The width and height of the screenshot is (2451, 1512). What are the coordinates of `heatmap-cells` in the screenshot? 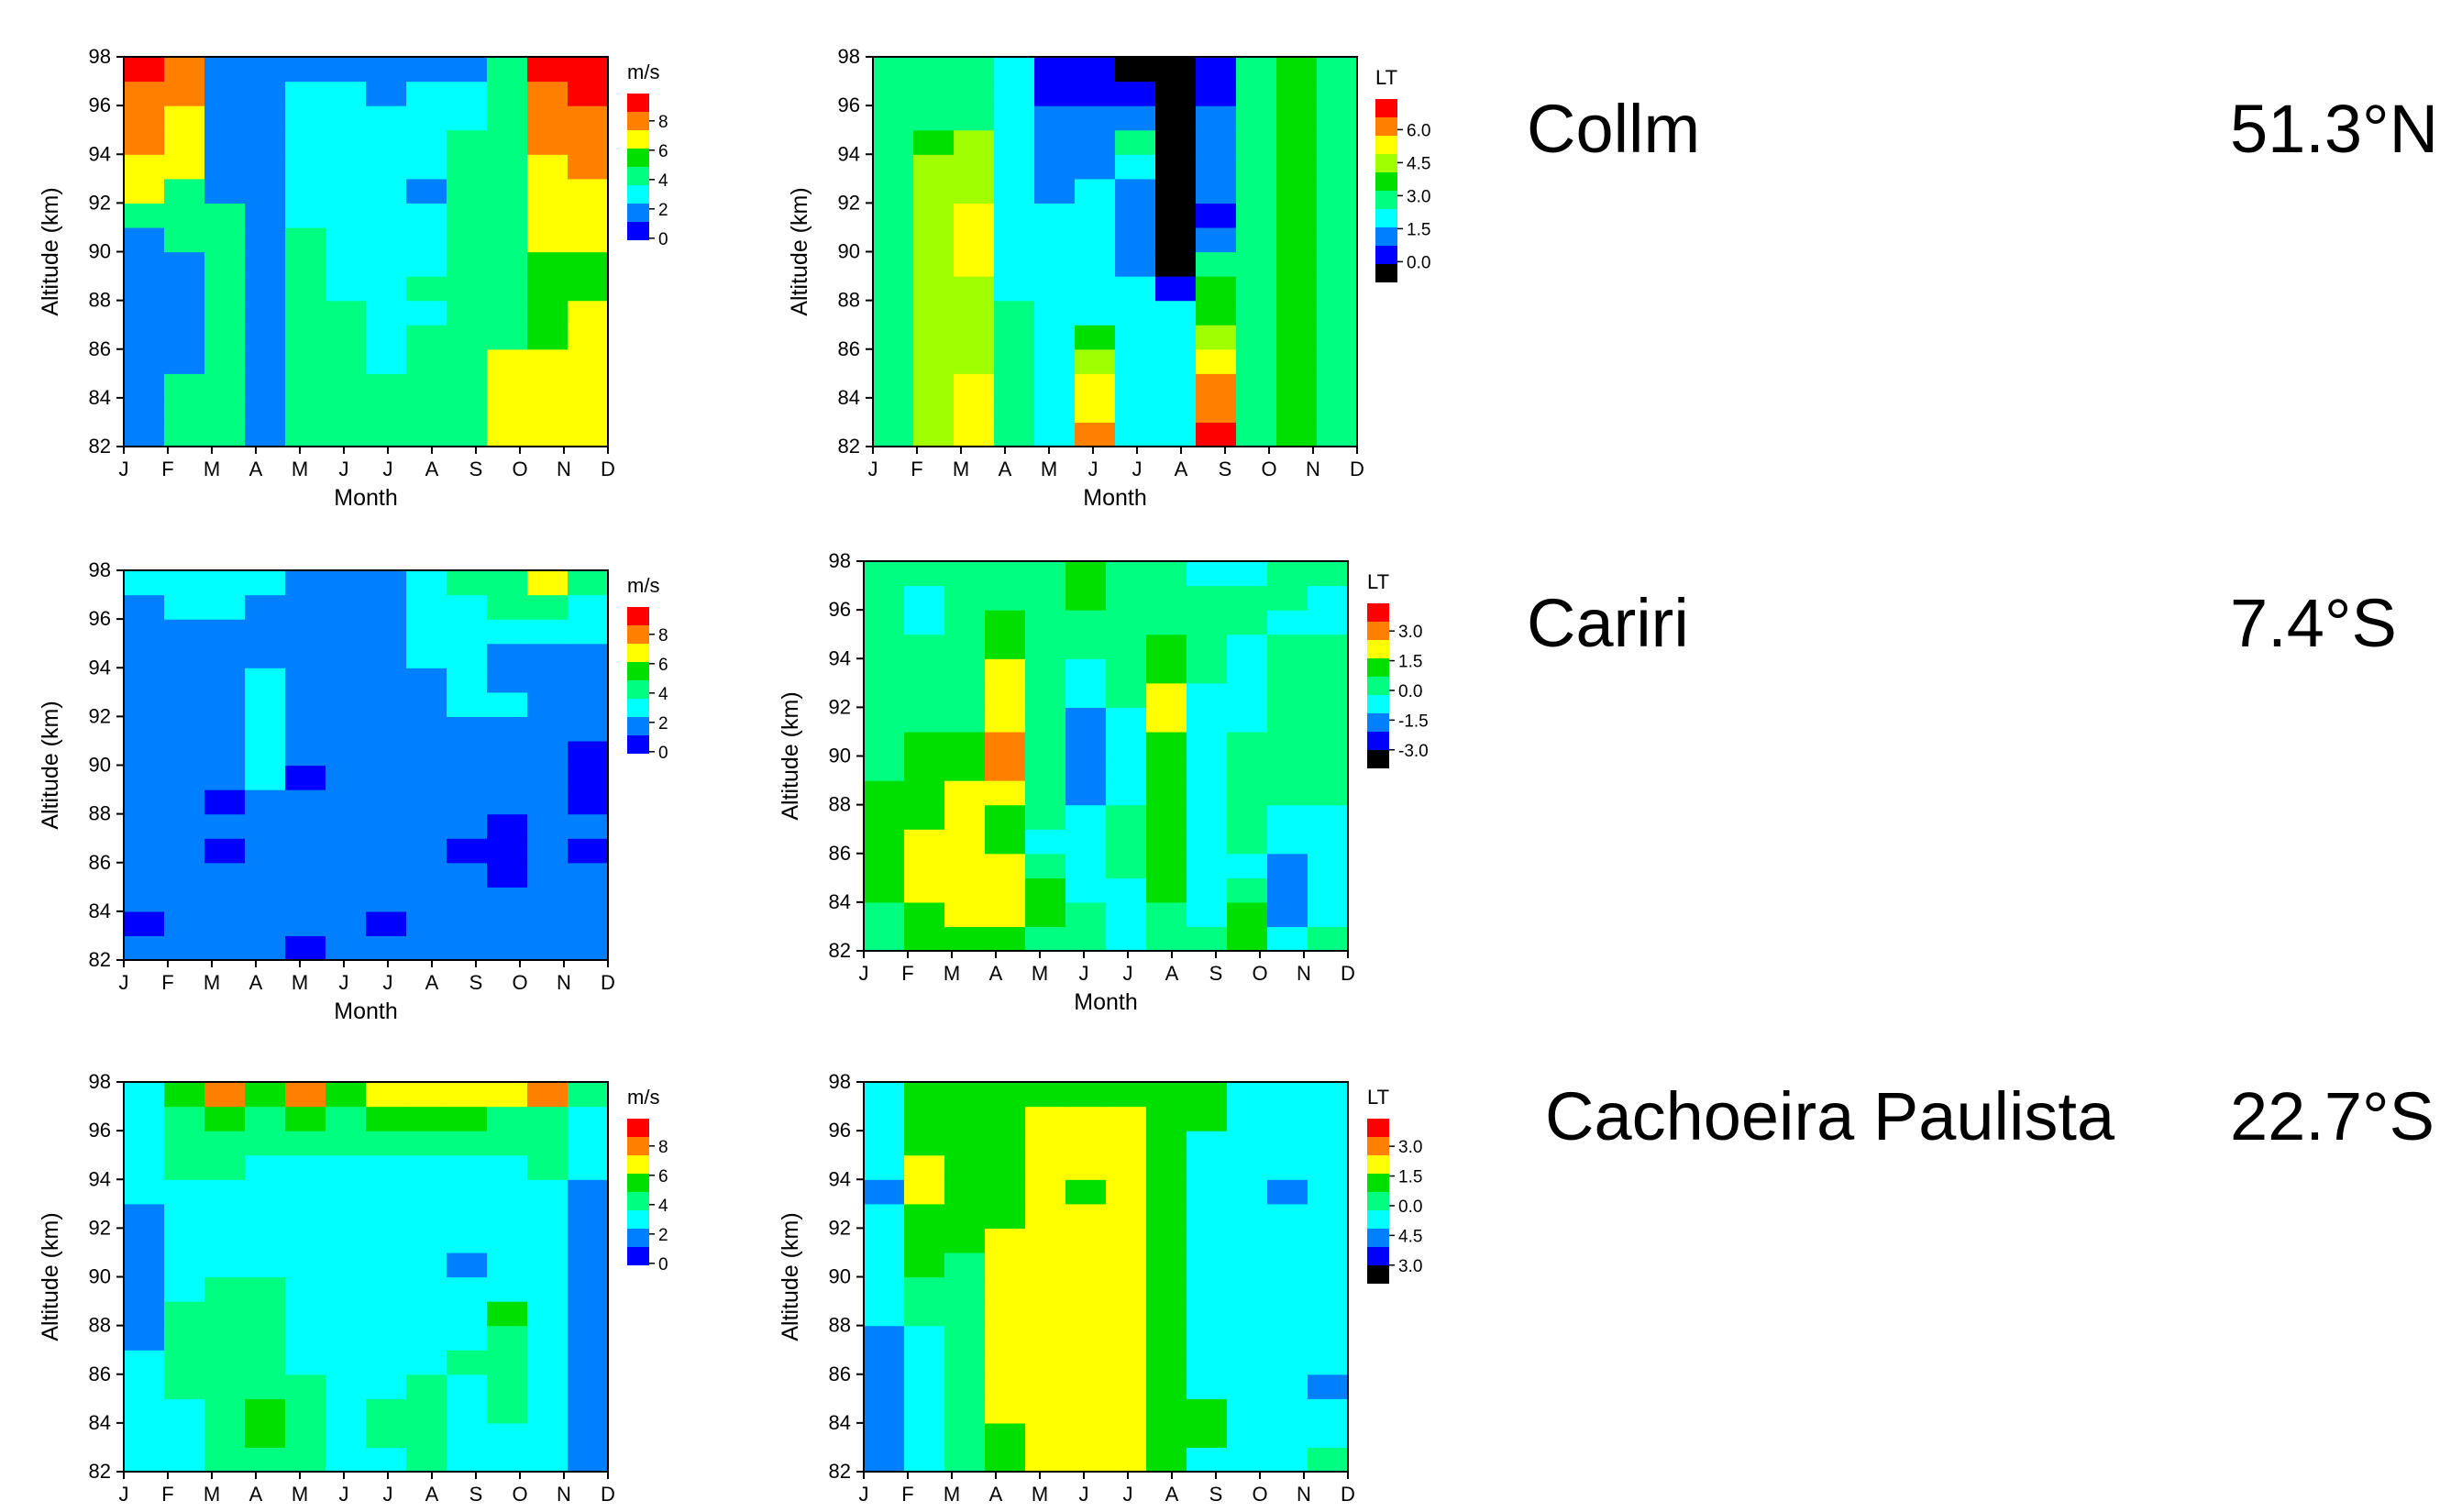 It's located at (1106, 756).